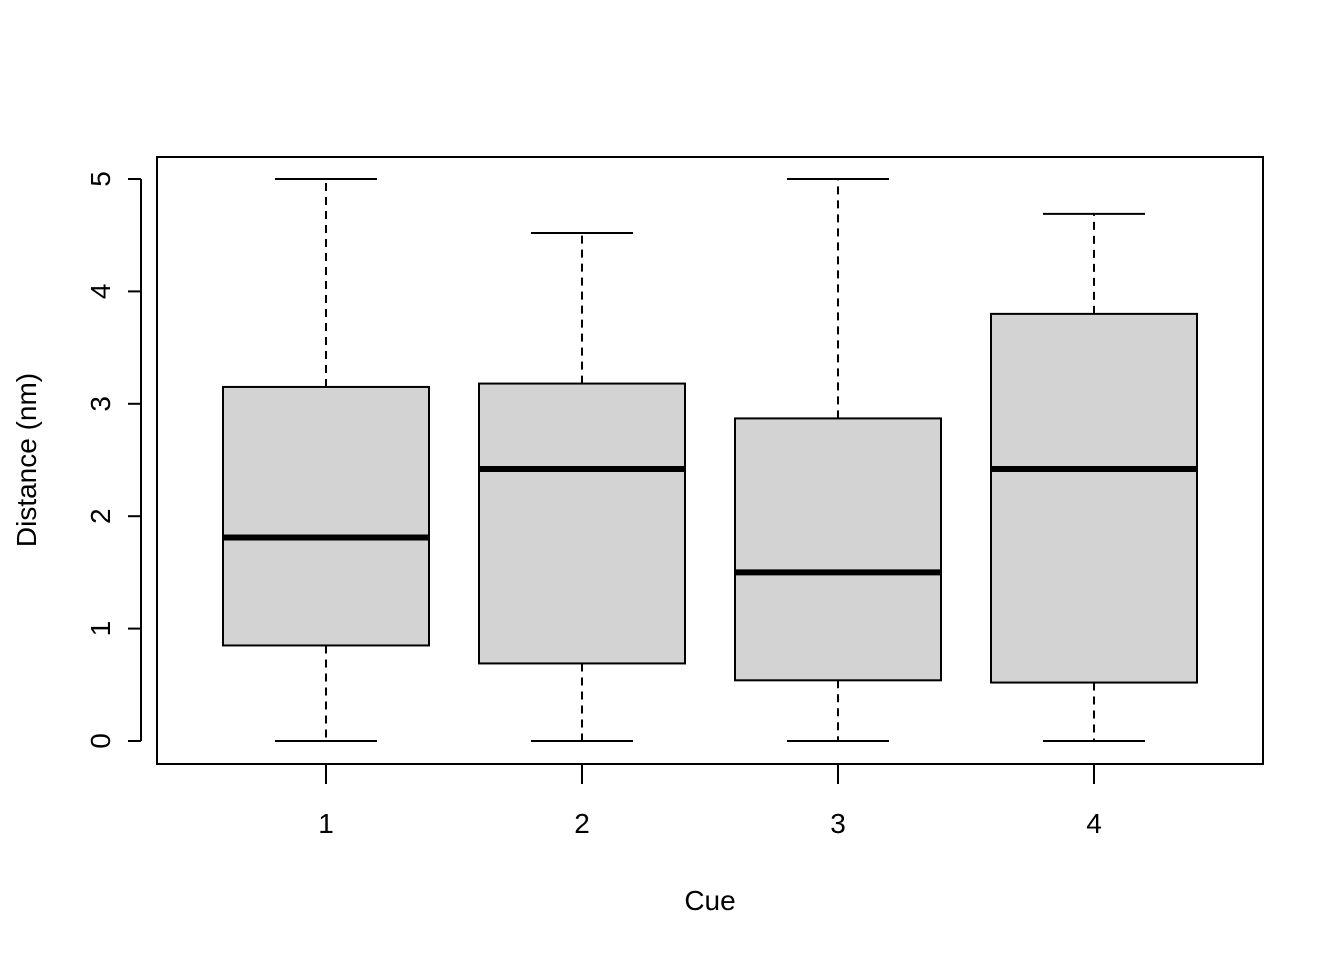 The image size is (1344, 960). I want to click on y-tick-label: 5, so click(100, 179).